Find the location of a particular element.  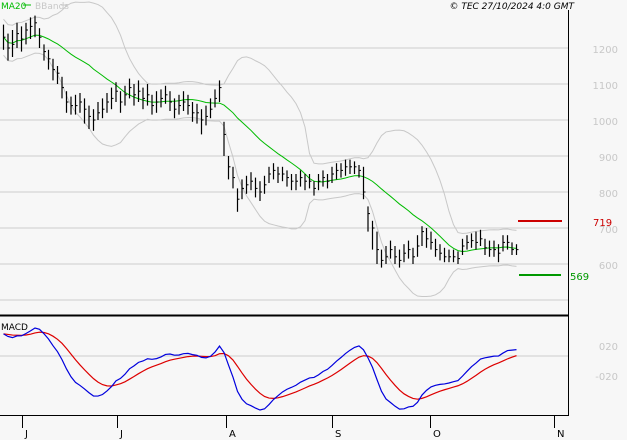

x-tick-label: A is located at coordinates (232, 434).